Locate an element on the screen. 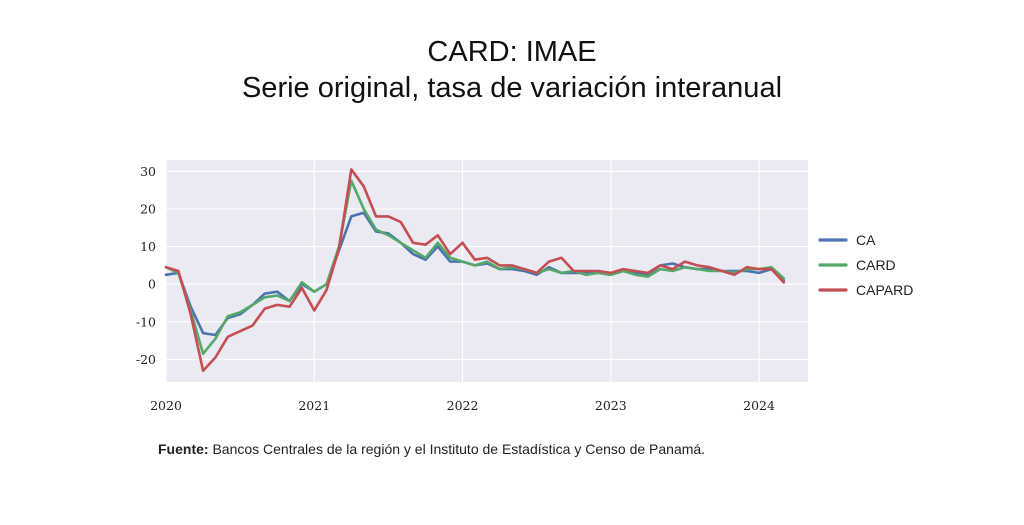 This screenshot has height=525, width=1024. x-tick-label: 2020 is located at coordinates (166, 405).